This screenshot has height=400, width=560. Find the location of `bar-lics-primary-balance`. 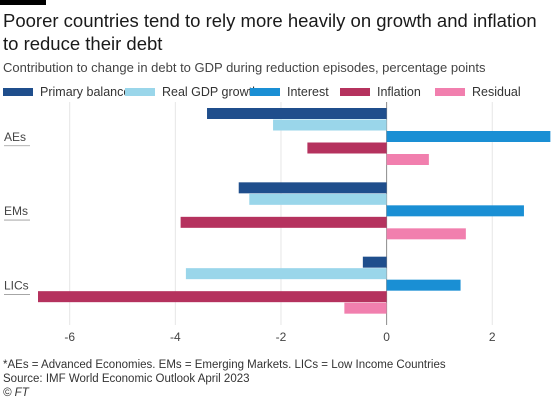

bar-lics-primary-balance is located at coordinates (374, 262).